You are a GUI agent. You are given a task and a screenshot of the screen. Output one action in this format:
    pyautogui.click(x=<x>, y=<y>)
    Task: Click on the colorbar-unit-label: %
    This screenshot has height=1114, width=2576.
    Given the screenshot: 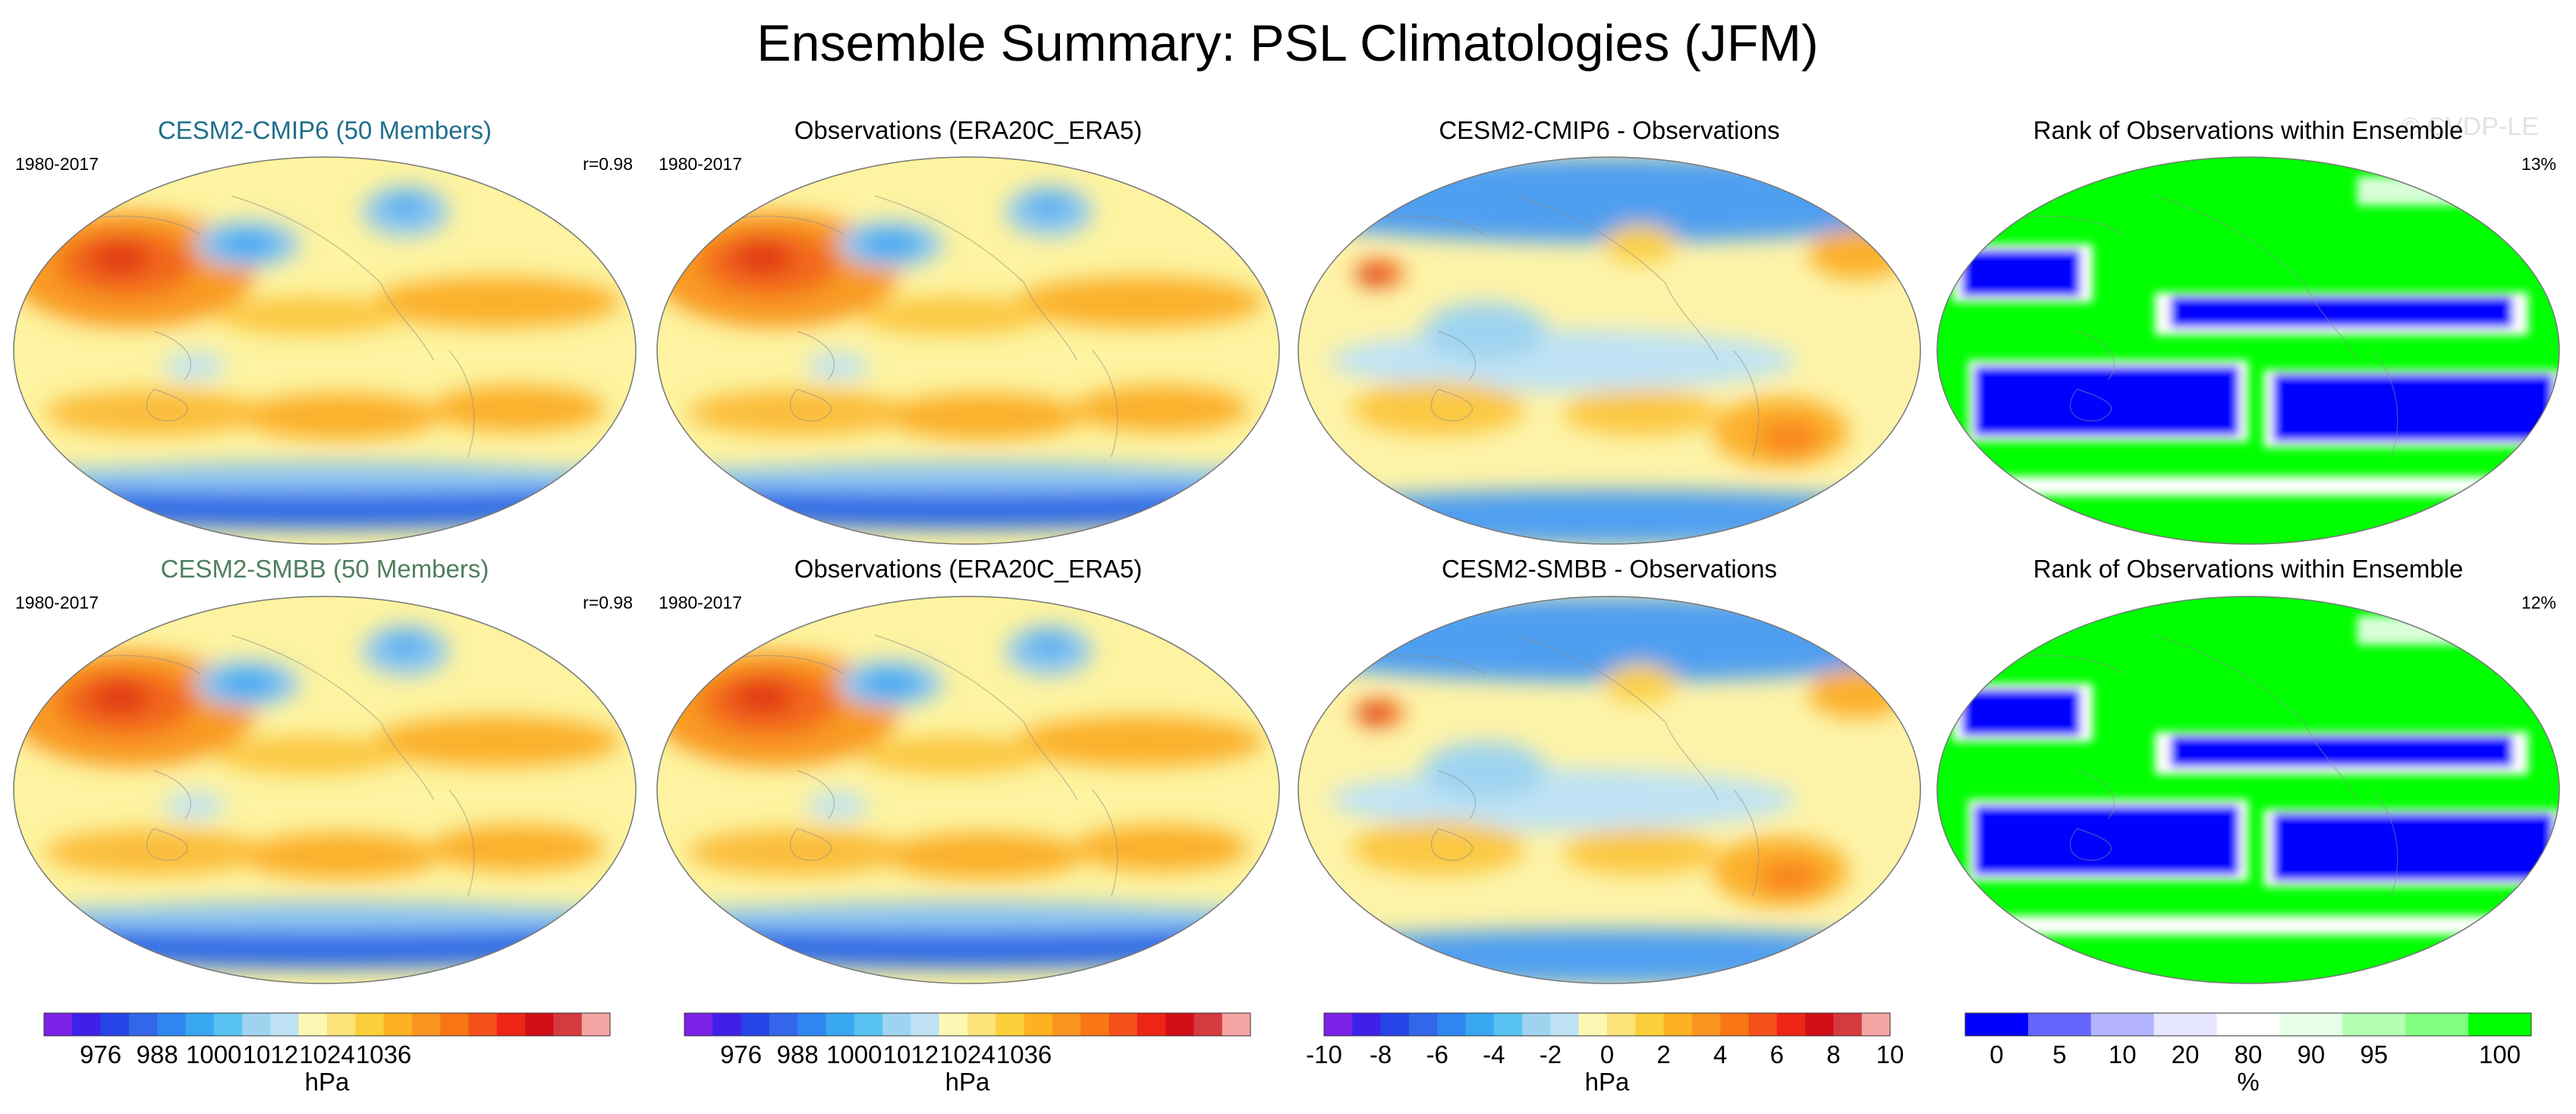 What is the action you would take?
    pyautogui.click(x=2248, y=1082)
    